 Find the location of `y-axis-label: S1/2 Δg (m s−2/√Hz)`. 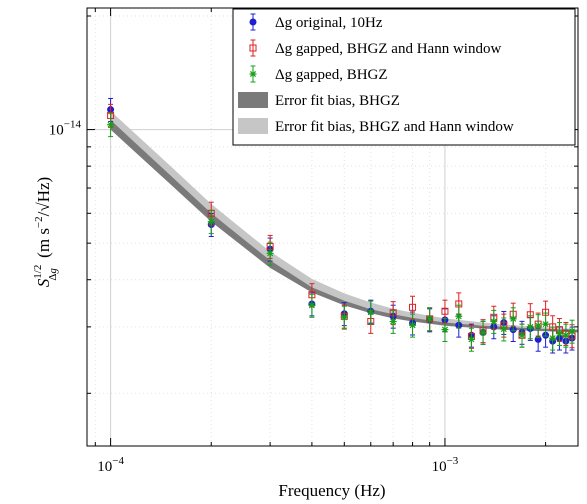

y-axis-label: S1/2 Δg (m s−2/√Hz) is located at coordinates (45, 232).